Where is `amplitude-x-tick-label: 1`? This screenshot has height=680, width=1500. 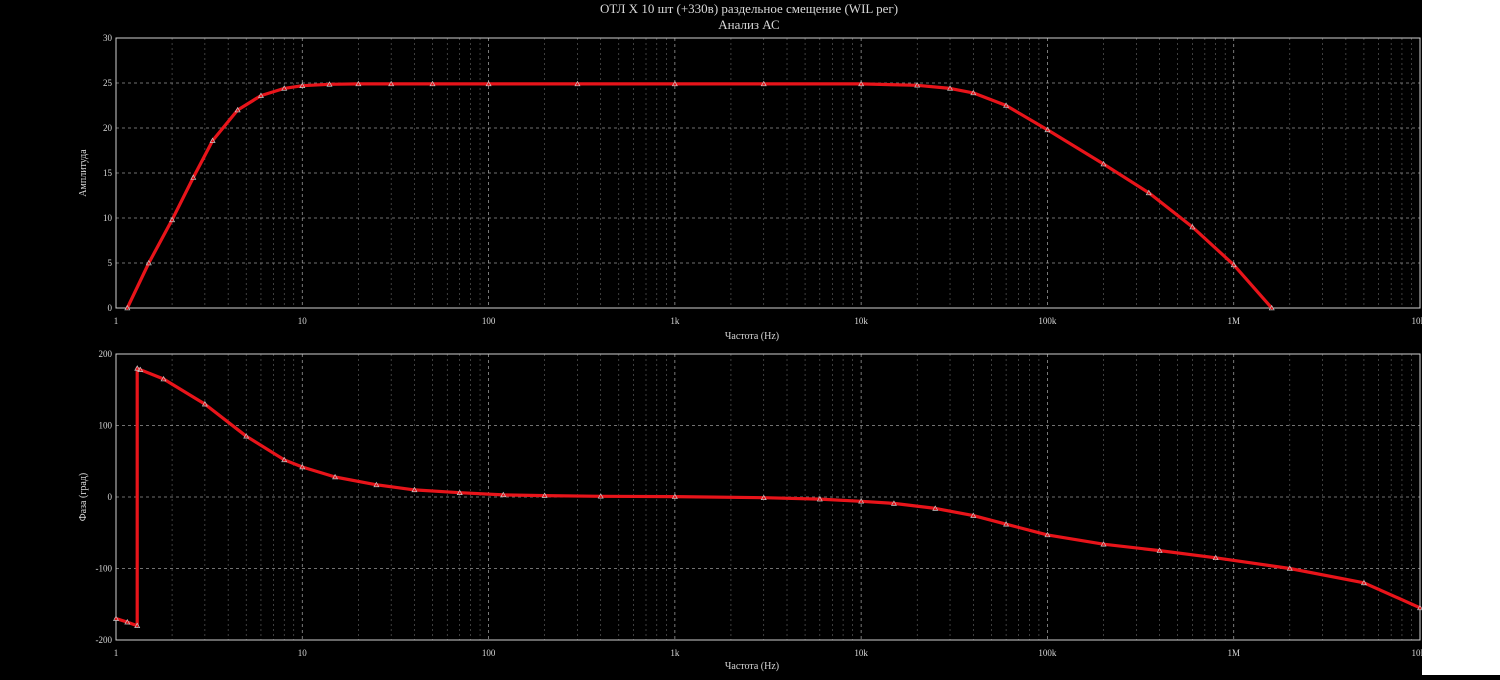 amplitude-x-tick-label: 1 is located at coordinates (116, 321).